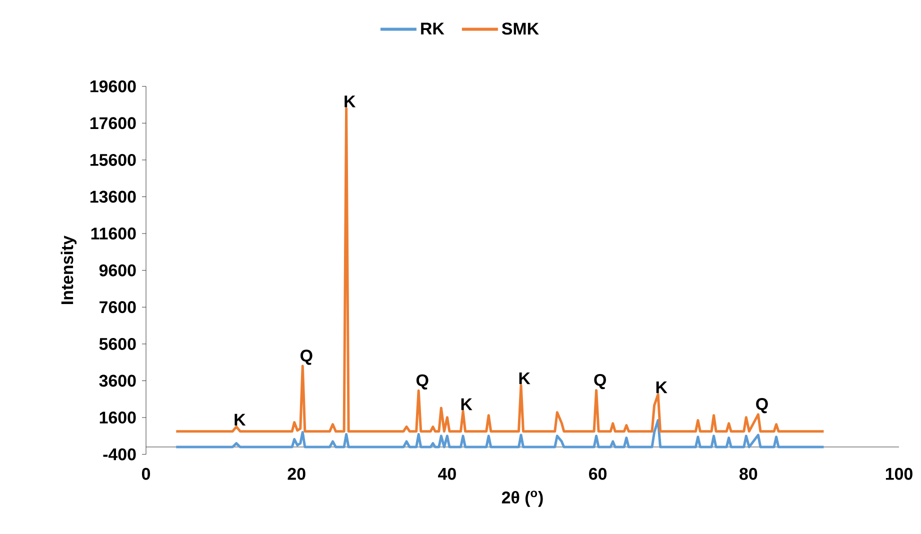 The width and height of the screenshot is (921, 534). Describe the element at coordinates (113, 234) in the screenshot. I see `y-tick-label: 11600` at that location.